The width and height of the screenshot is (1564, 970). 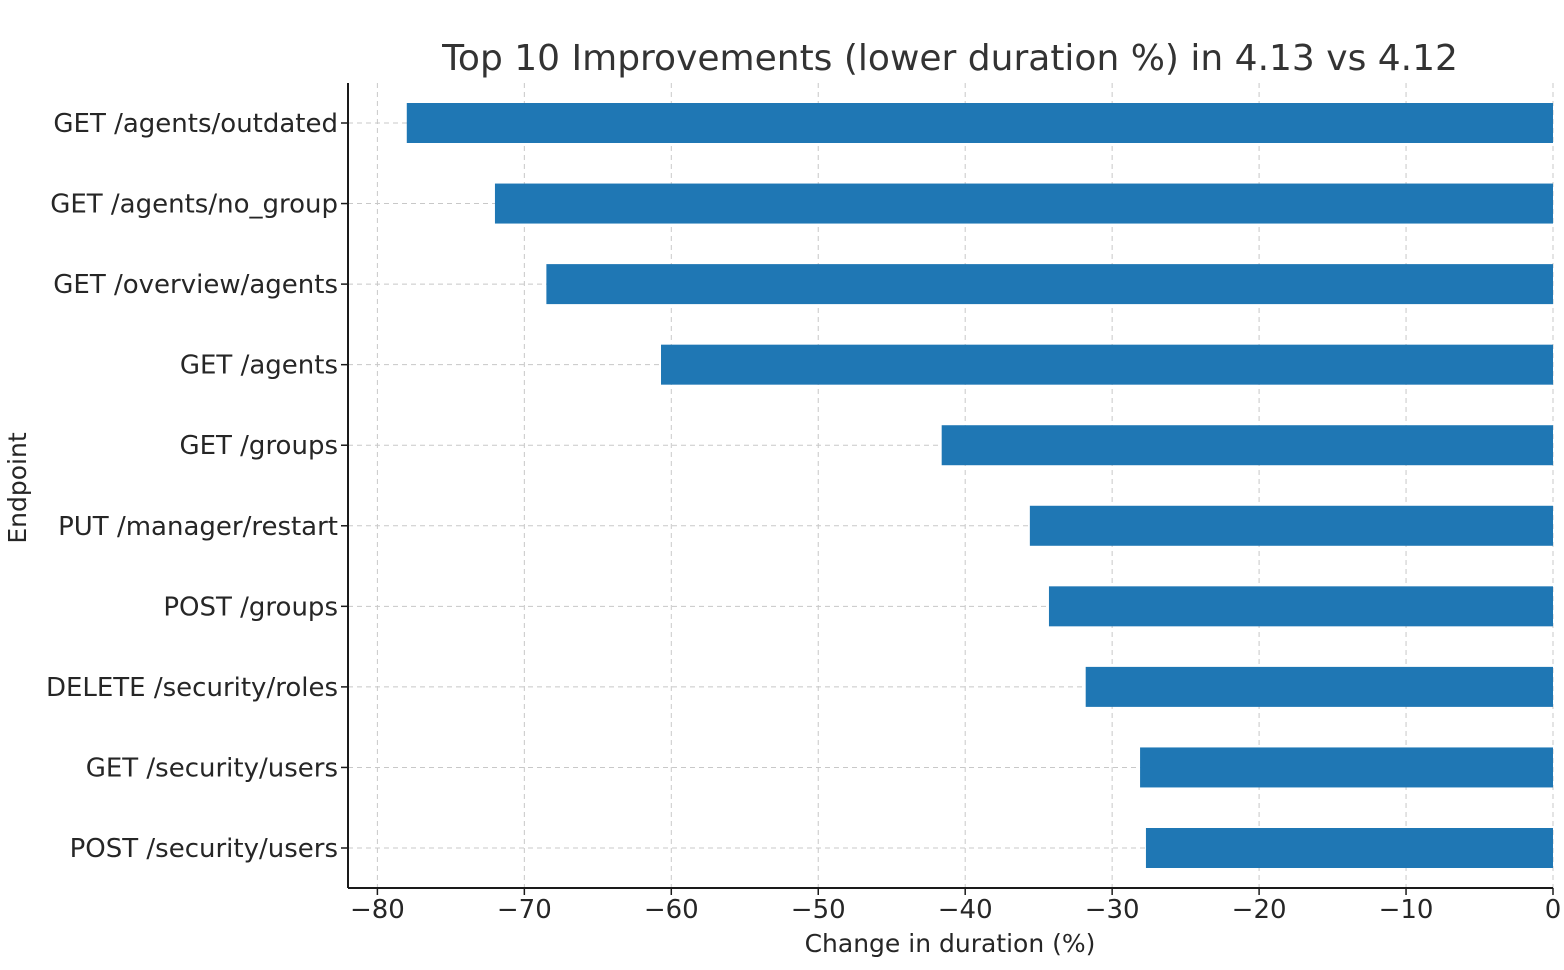 What do you see at coordinates (1406, 910) in the screenshot?
I see `x-tick-label: −10` at bounding box center [1406, 910].